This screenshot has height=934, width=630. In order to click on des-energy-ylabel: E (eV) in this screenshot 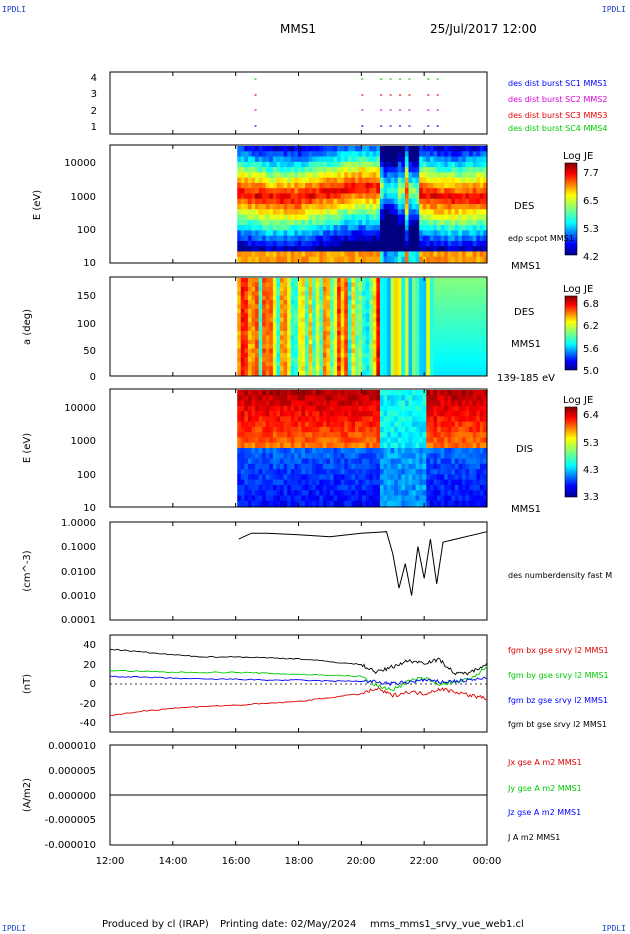, I will do `click(37, 205)`.